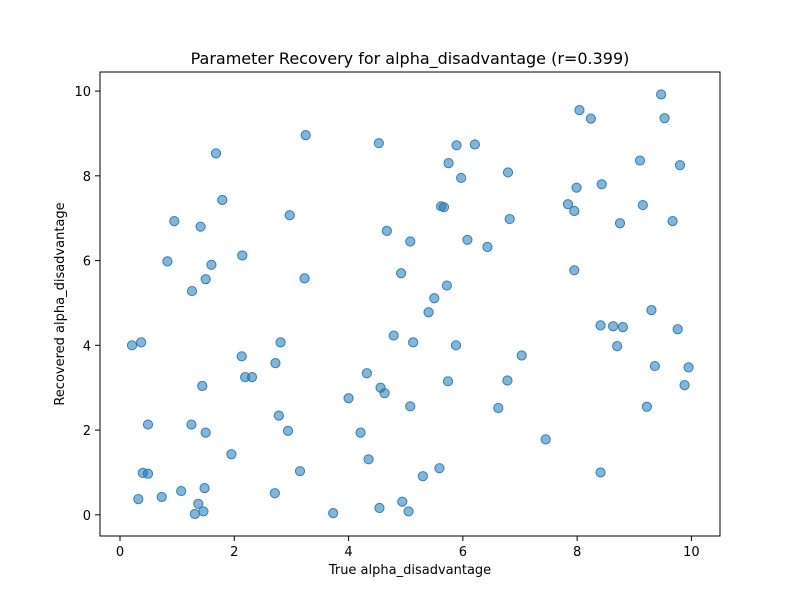  I want to click on x-axis: 0 2 4 6 8 10, so click(408, 548).